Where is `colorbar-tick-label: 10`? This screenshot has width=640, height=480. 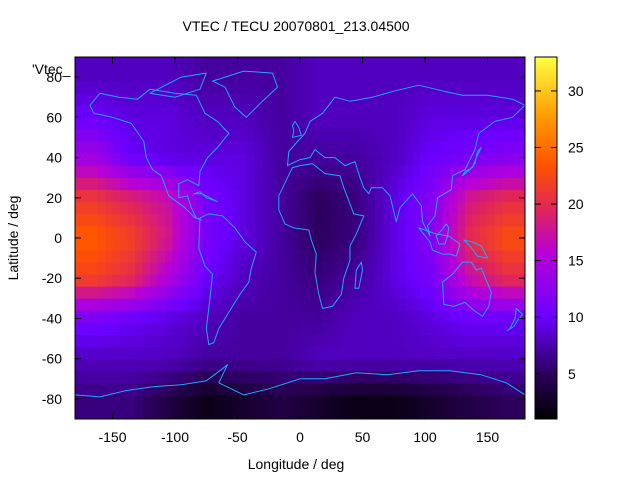 colorbar-tick-label: 10 is located at coordinates (576, 317).